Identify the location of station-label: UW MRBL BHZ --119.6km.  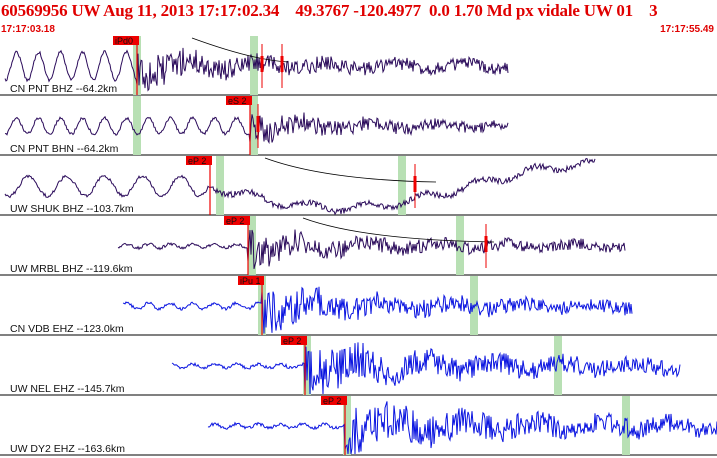
(71, 269).